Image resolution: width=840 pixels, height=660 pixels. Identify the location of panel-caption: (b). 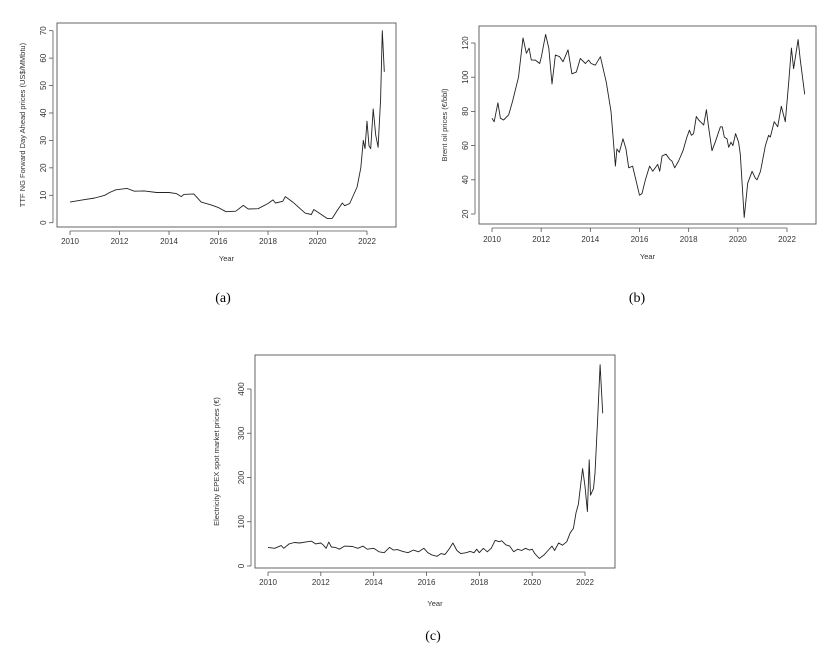
(637, 298).